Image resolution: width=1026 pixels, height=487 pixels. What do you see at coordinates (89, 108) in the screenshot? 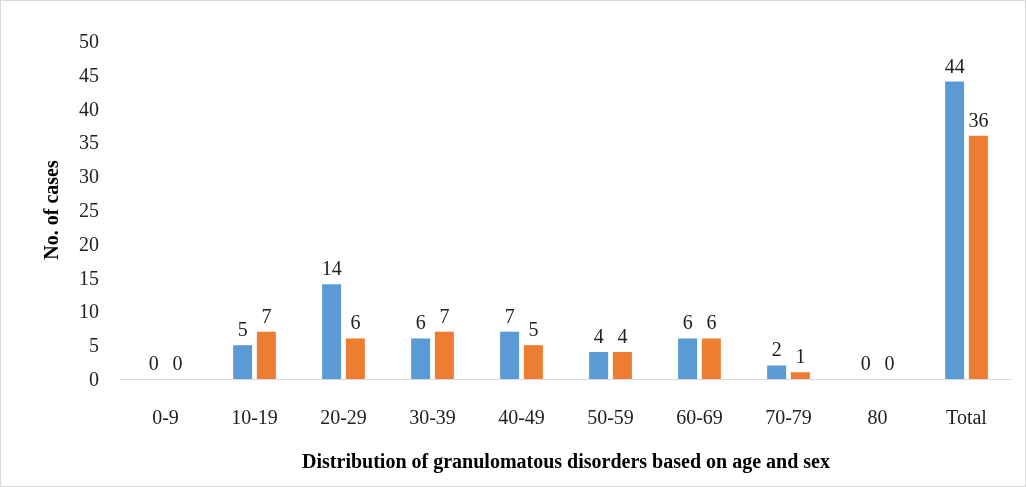
I see `y-tick-label: 40` at bounding box center [89, 108].